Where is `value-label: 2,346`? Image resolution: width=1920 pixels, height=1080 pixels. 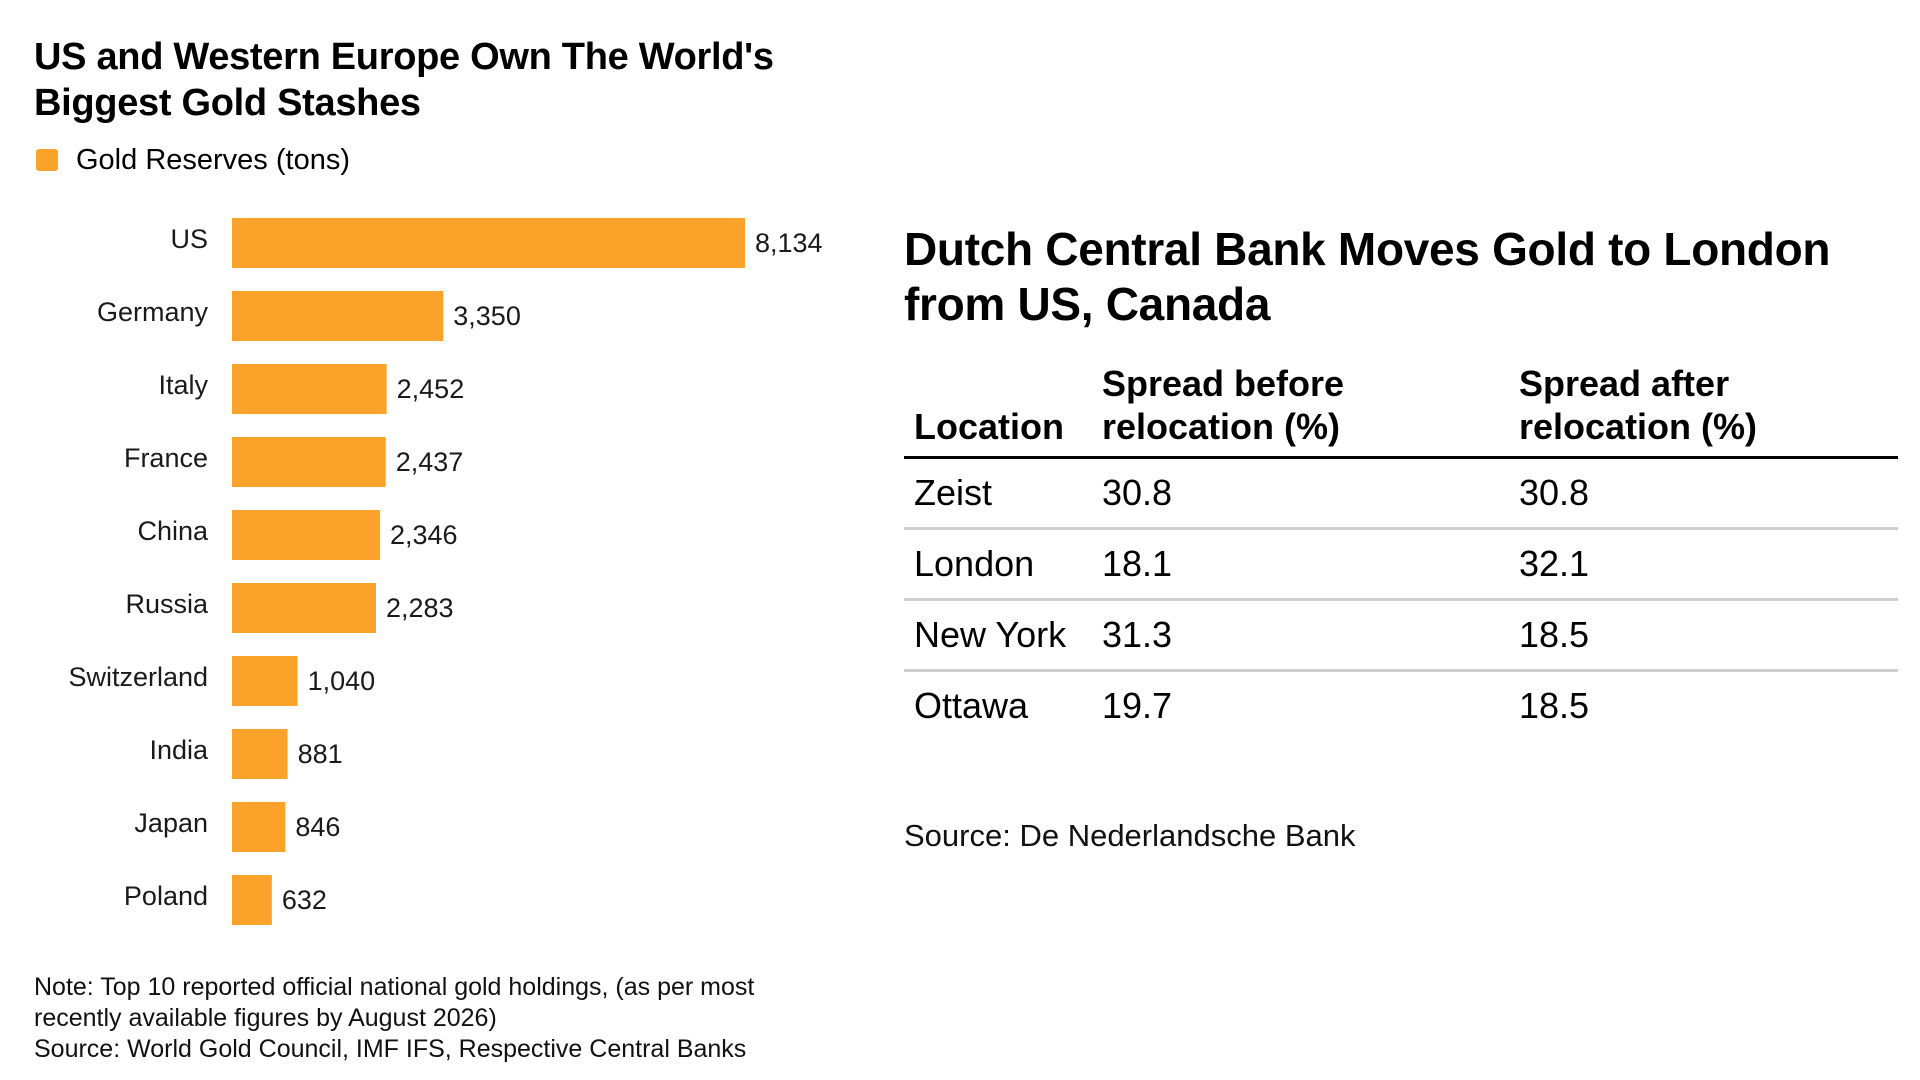
value-label: 2,346 is located at coordinates (424, 535).